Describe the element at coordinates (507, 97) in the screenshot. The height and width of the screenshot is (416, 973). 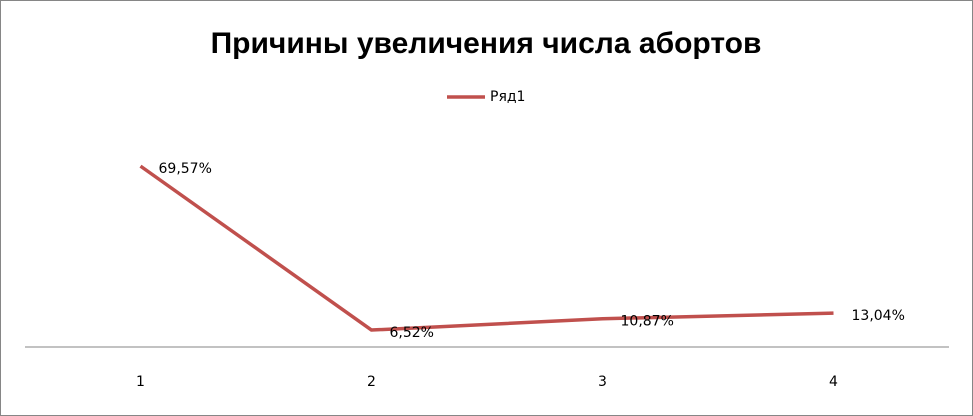
I see `legend-label: Ряд1` at that location.